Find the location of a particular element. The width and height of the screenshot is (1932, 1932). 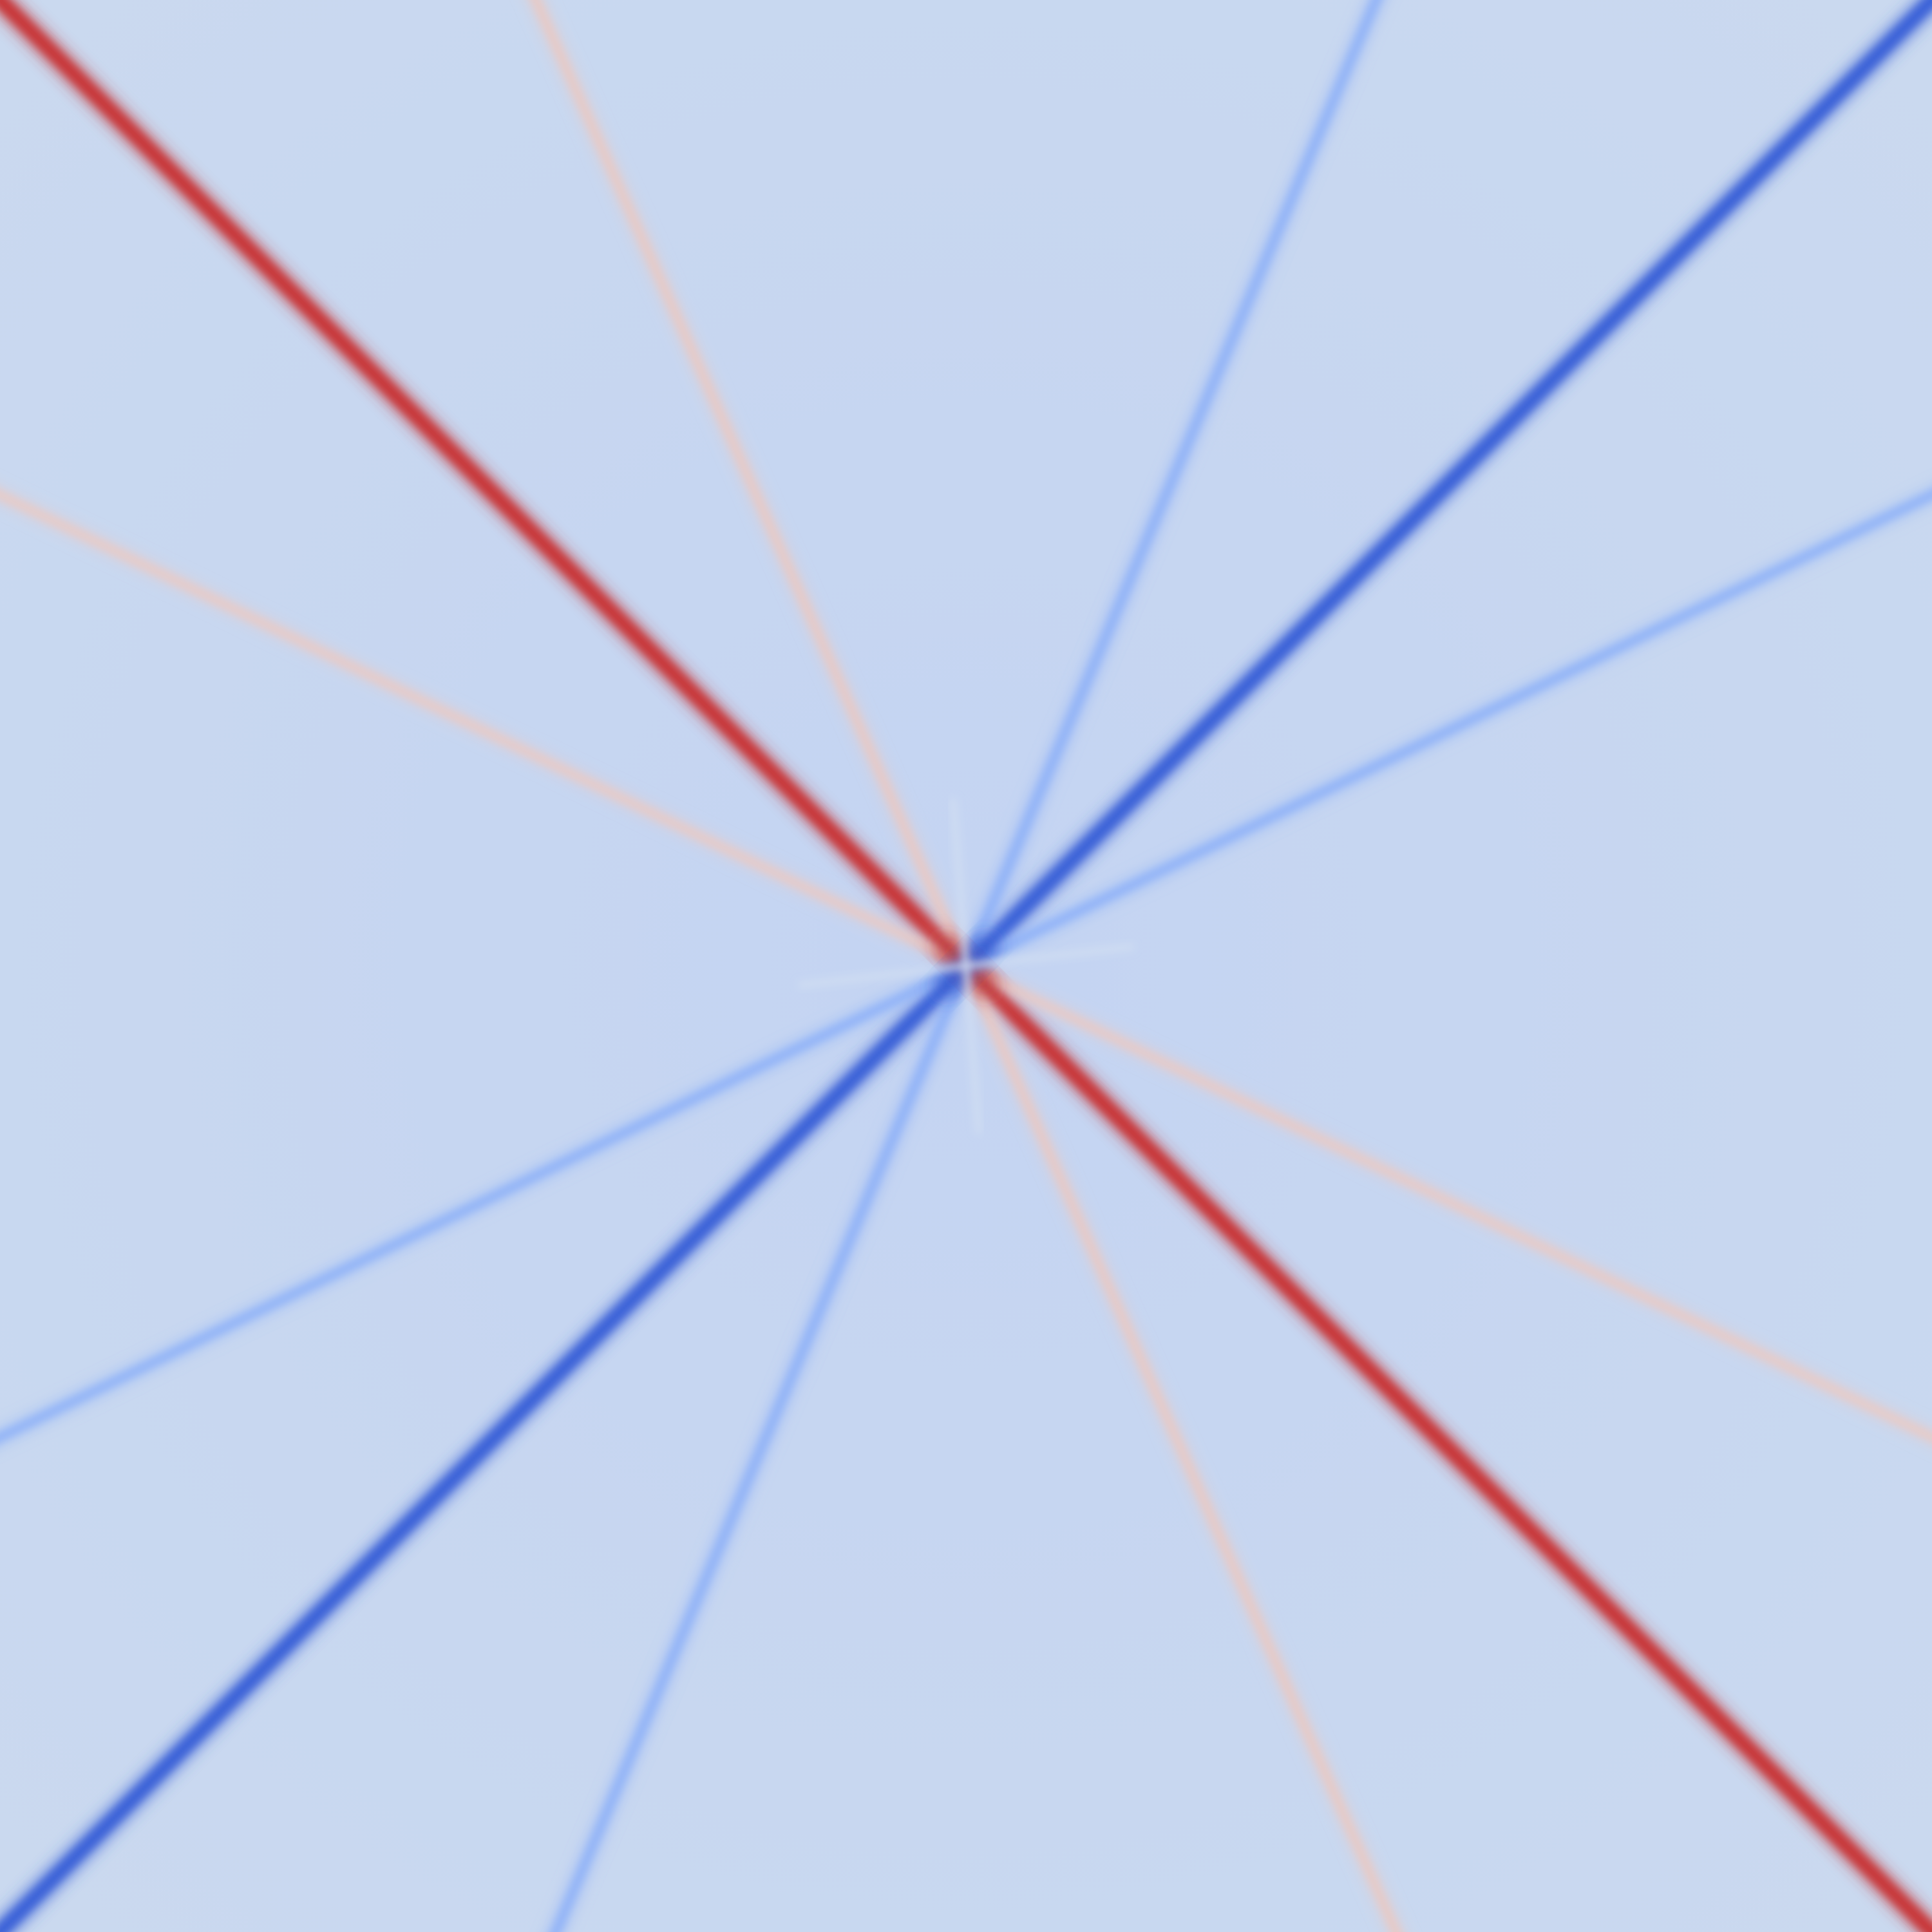

center-red-lobe-lower is located at coordinates (980, 980).